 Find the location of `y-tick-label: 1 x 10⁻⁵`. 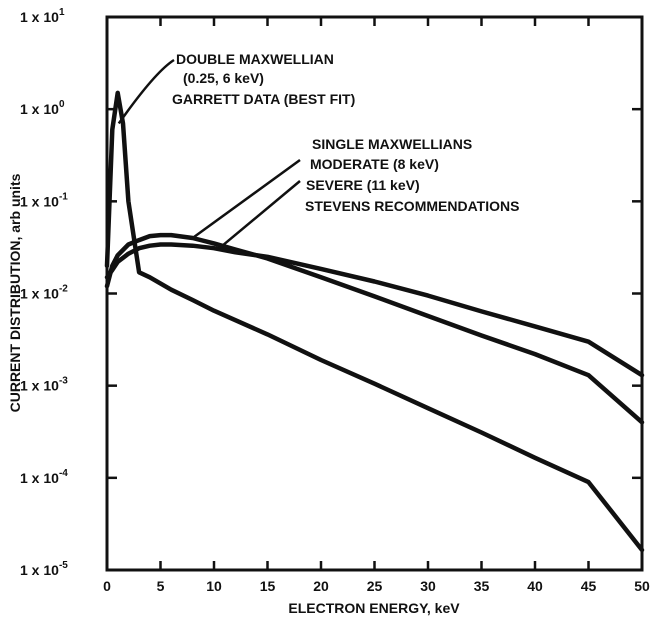

y-tick-label: 1 x 10⁻⁵ is located at coordinates (44, 569).